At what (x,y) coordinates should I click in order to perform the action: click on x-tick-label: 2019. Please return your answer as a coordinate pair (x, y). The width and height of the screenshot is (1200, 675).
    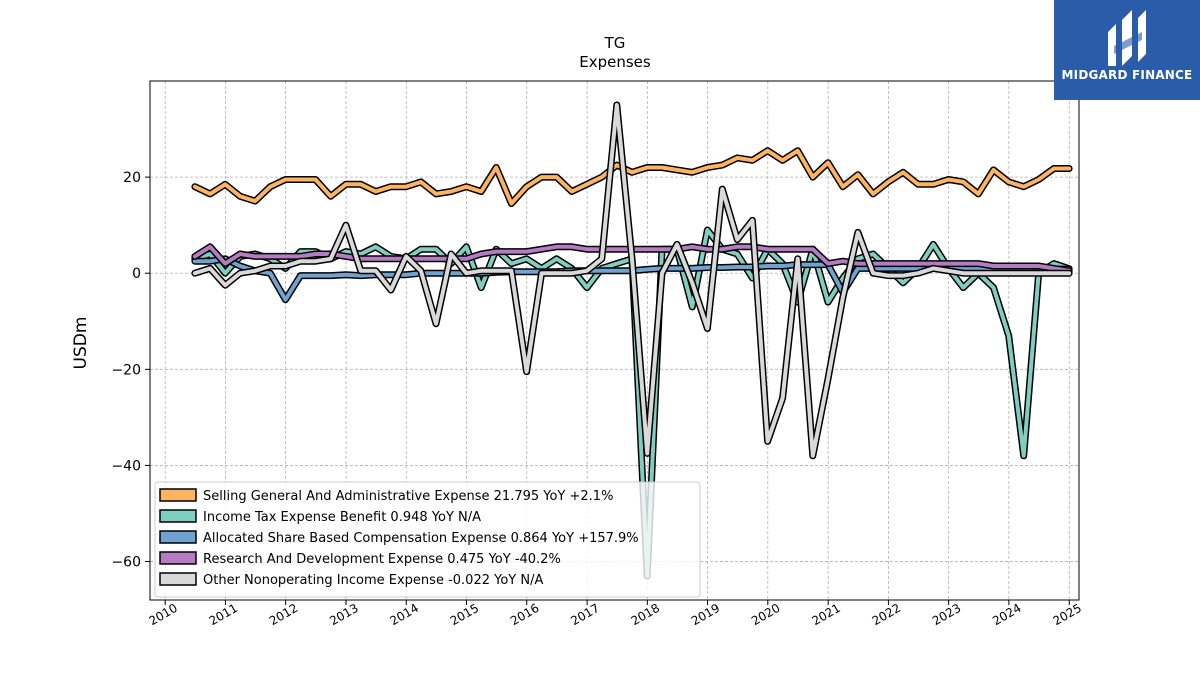
    Looking at the image, I should click on (705, 614).